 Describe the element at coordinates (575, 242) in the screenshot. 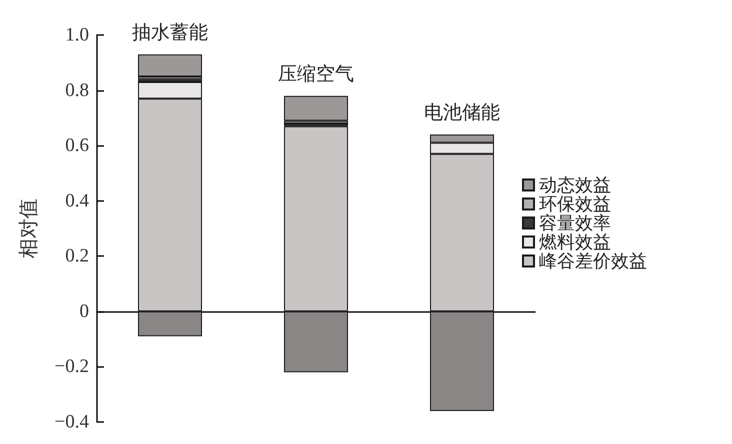

I see `legend-label: 燃料效益` at that location.